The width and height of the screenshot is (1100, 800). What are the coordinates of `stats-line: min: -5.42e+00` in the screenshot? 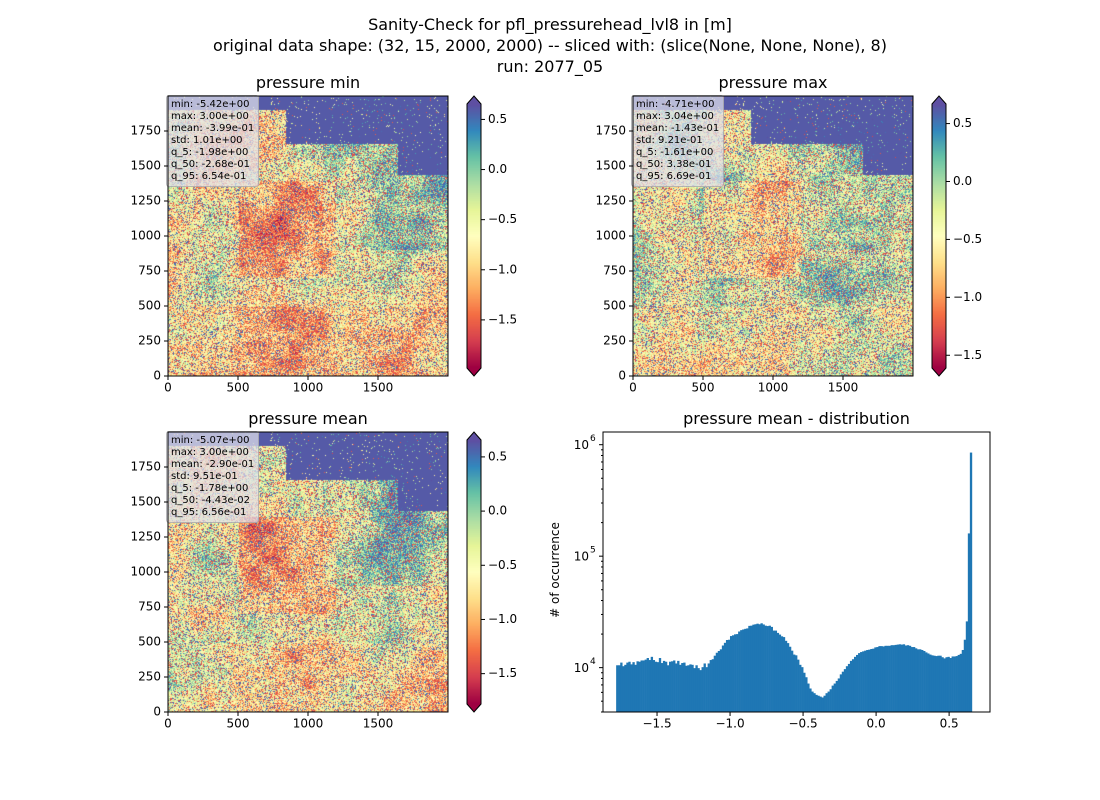 It's located at (210, 104).